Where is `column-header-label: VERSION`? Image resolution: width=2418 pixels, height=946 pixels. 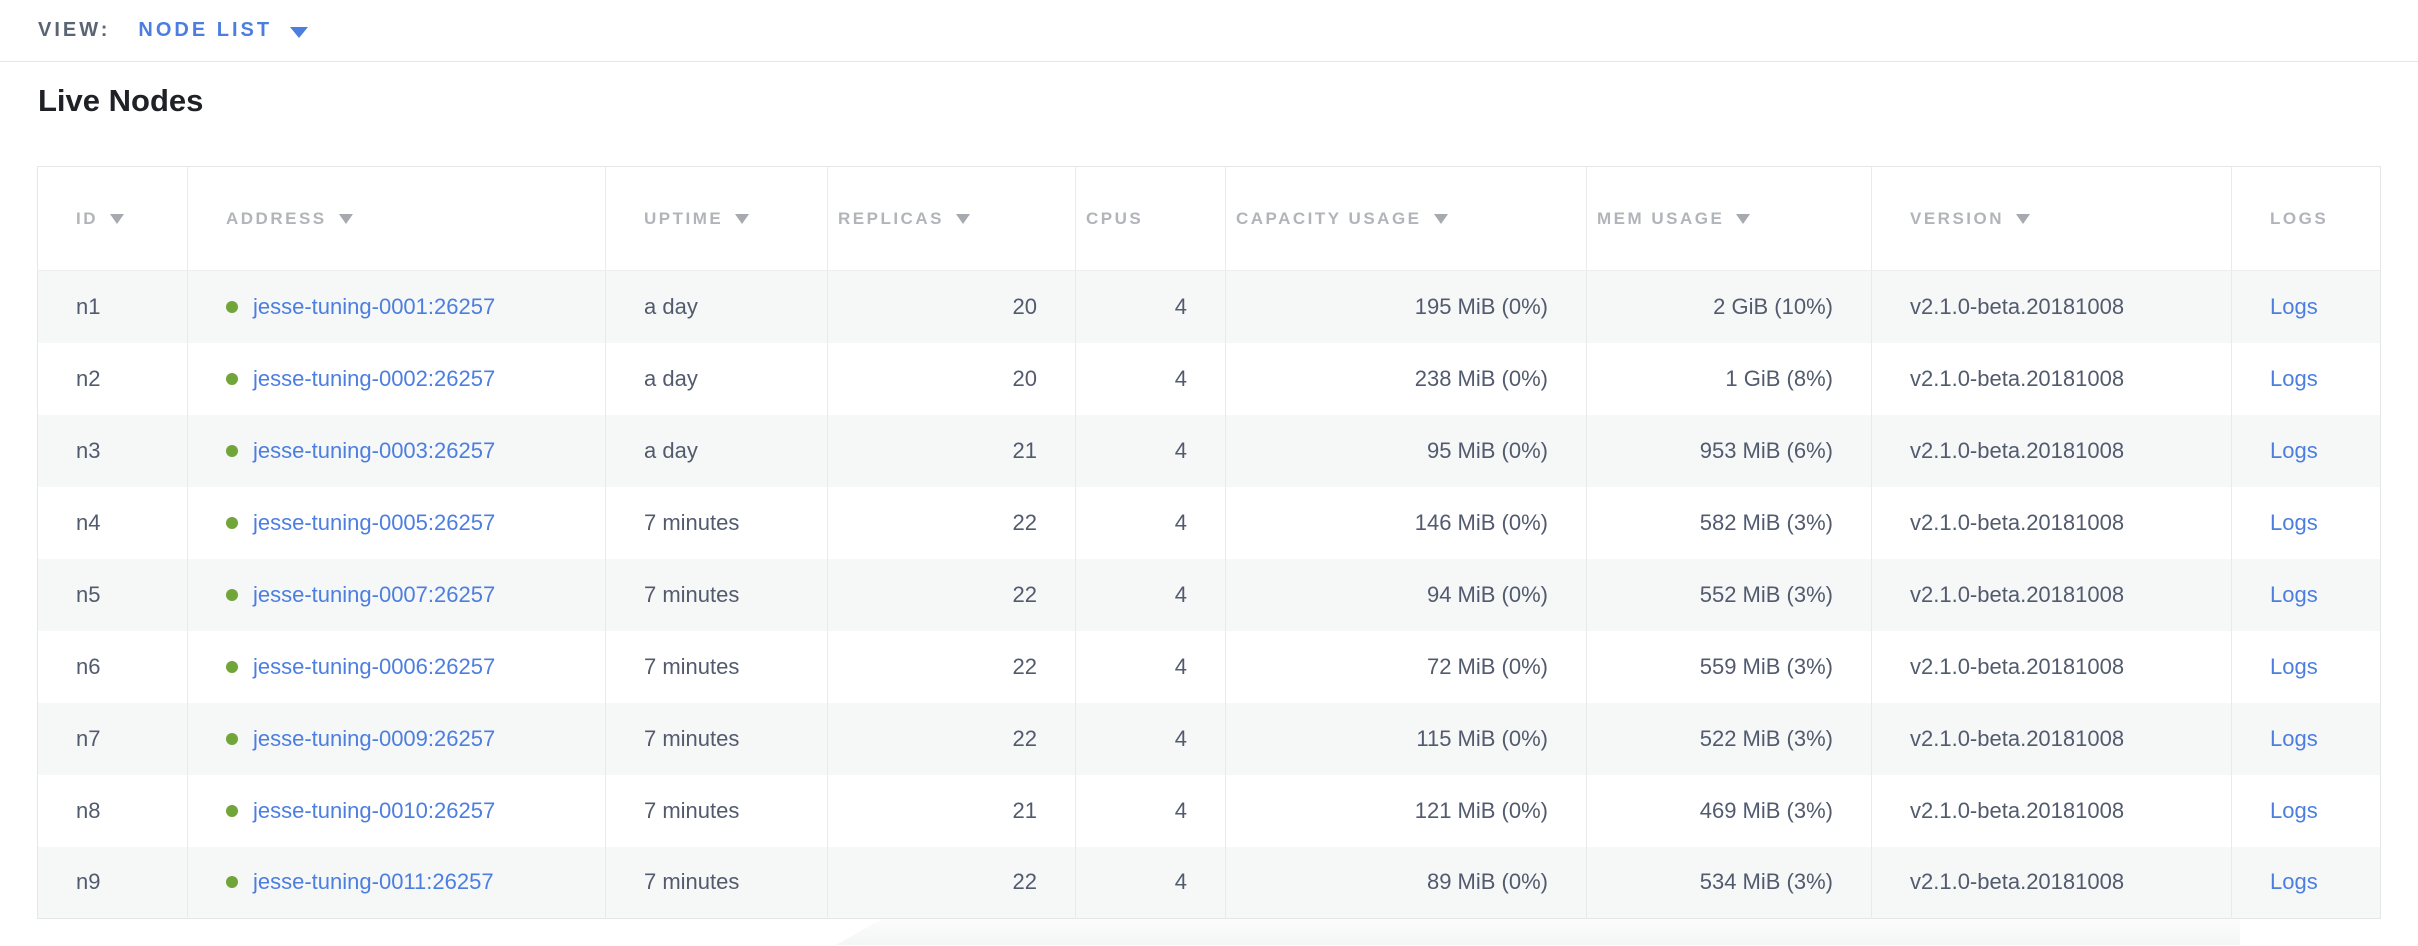 column-header-label: VERSION is located at coordinates (1957, 218).